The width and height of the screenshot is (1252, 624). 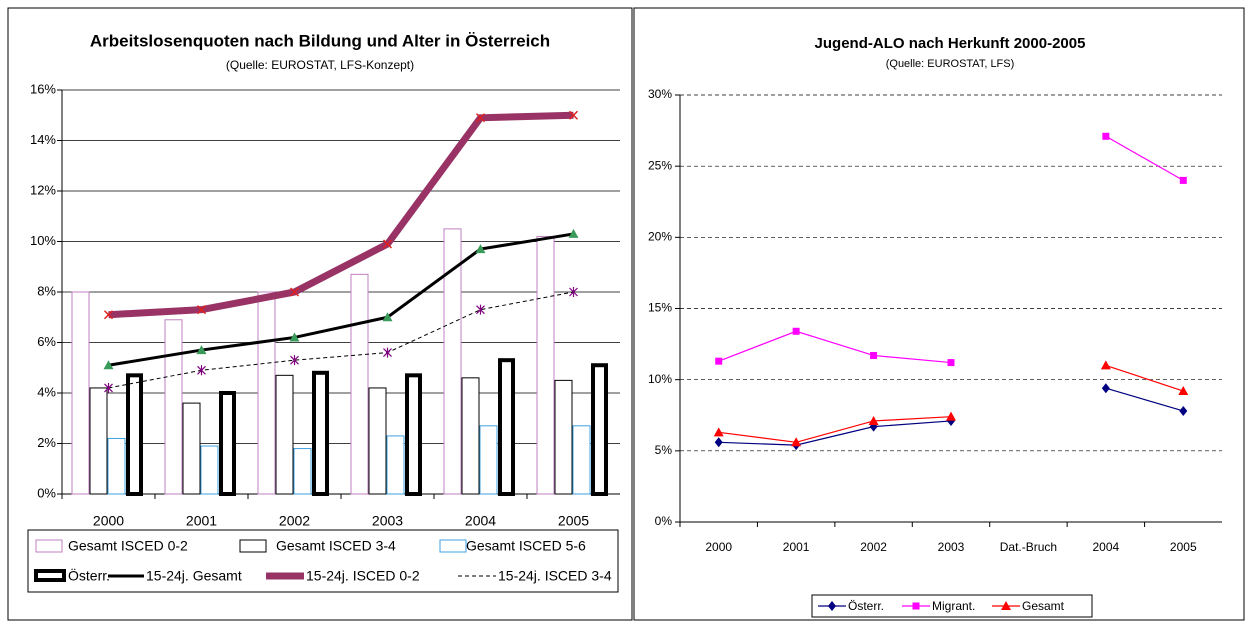 What do you see at coordinates (660, 308) in the screenshot?
I see `y-tick-label: 15%` at bounding box center [660, 308].